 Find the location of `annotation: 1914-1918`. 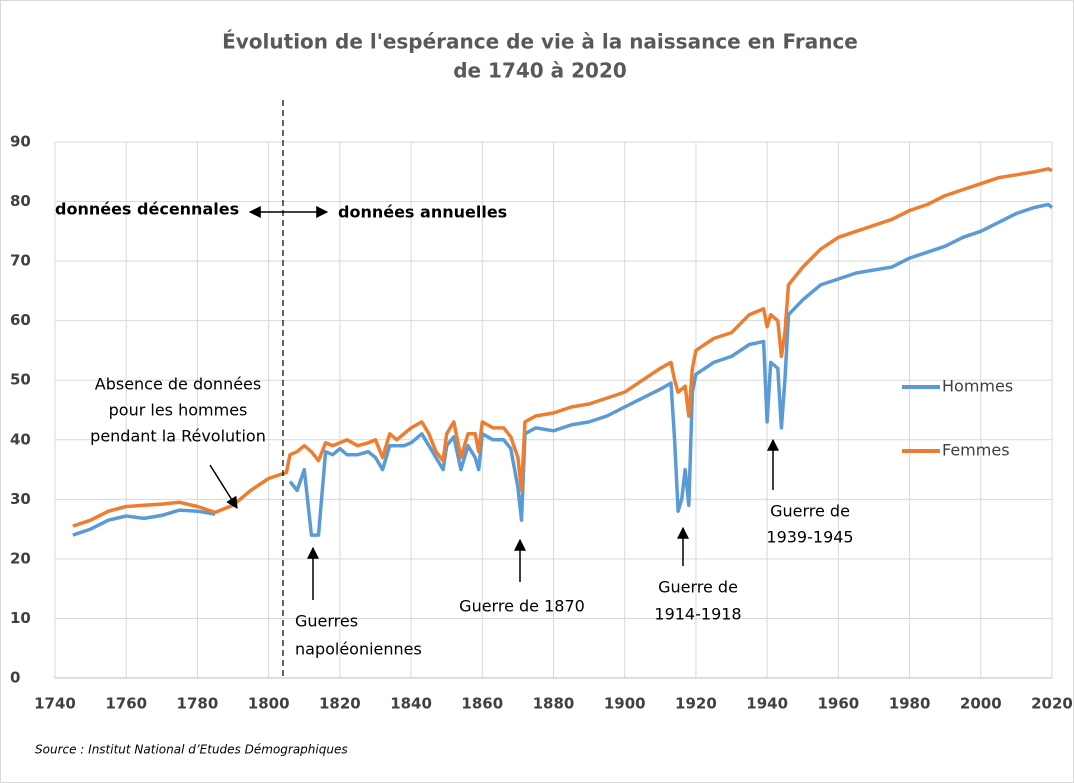

annotation: 1914-1918 is located at coordinates (697, 614).